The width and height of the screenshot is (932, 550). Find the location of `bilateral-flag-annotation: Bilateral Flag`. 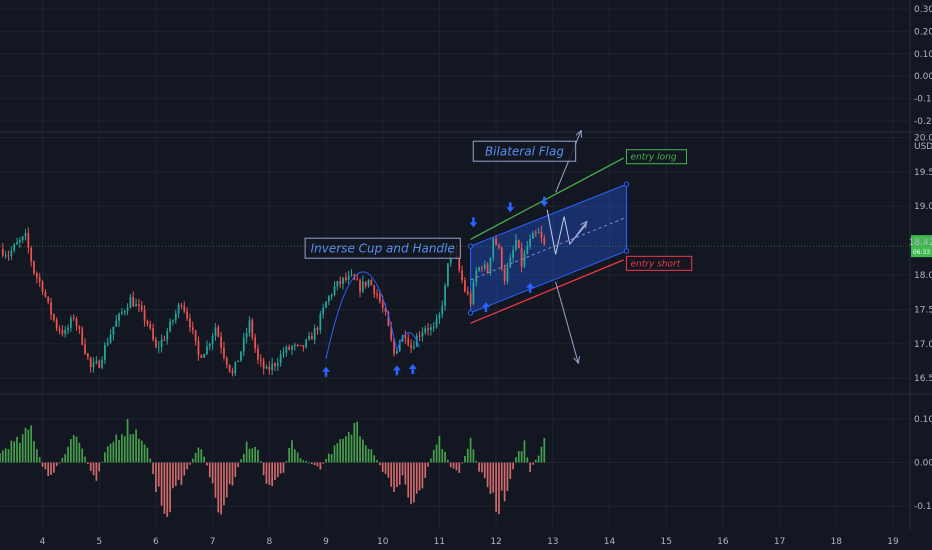

bilateral-flag-annotation: Bilateral Flag is located at coordinates (524, 151).